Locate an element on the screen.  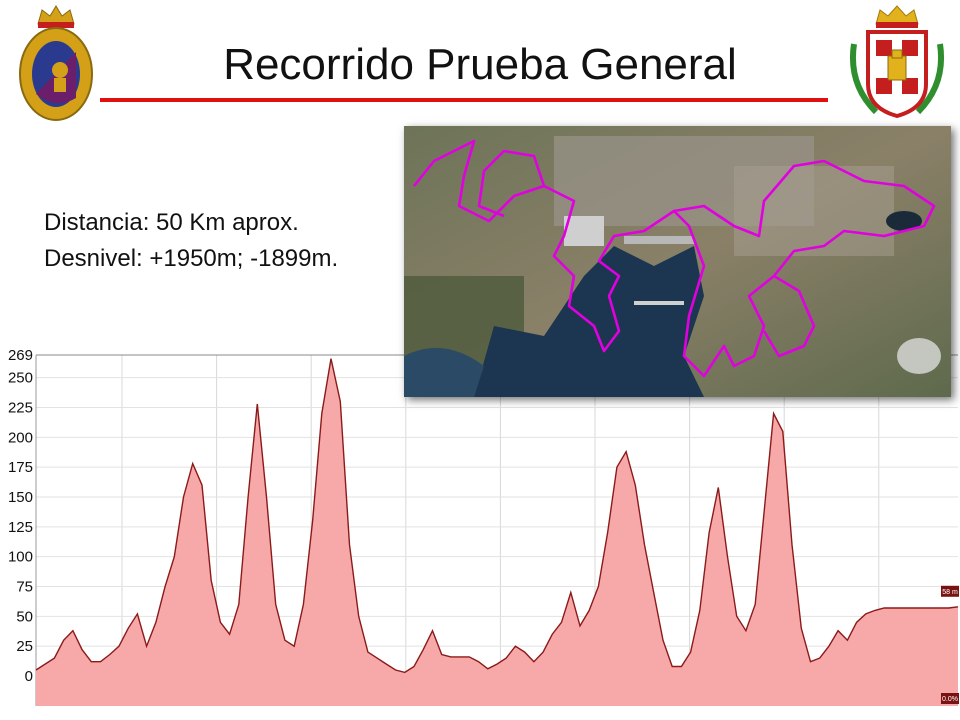
y-axis-ticks: 0 25 50 75 100 125 150 175 200 225 250 269 is located at coordinates (20, 516).